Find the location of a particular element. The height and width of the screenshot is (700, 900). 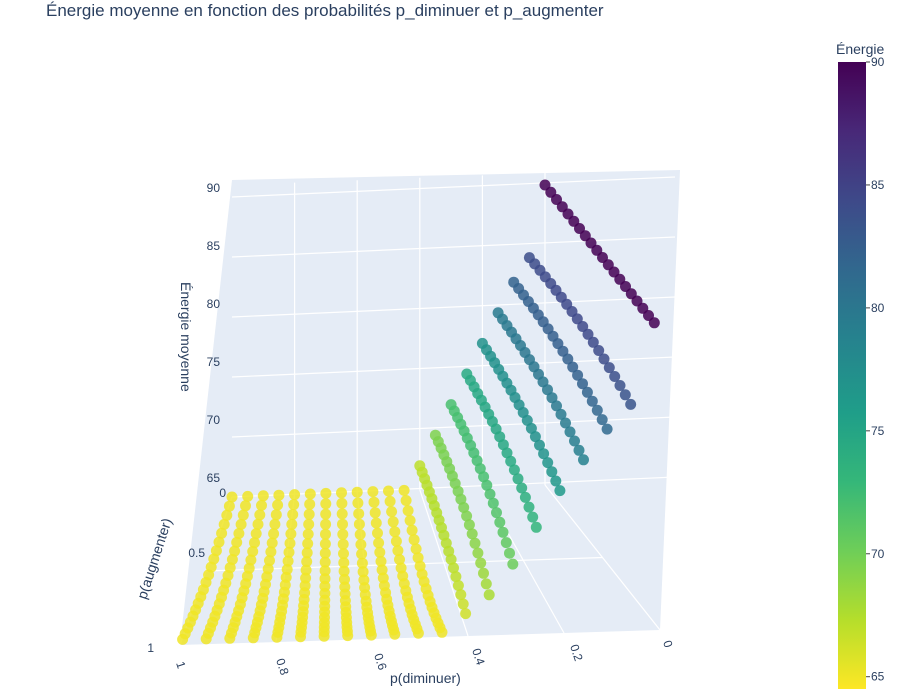

x-tick-label: 0.8 is located at coordinates (282, 667).